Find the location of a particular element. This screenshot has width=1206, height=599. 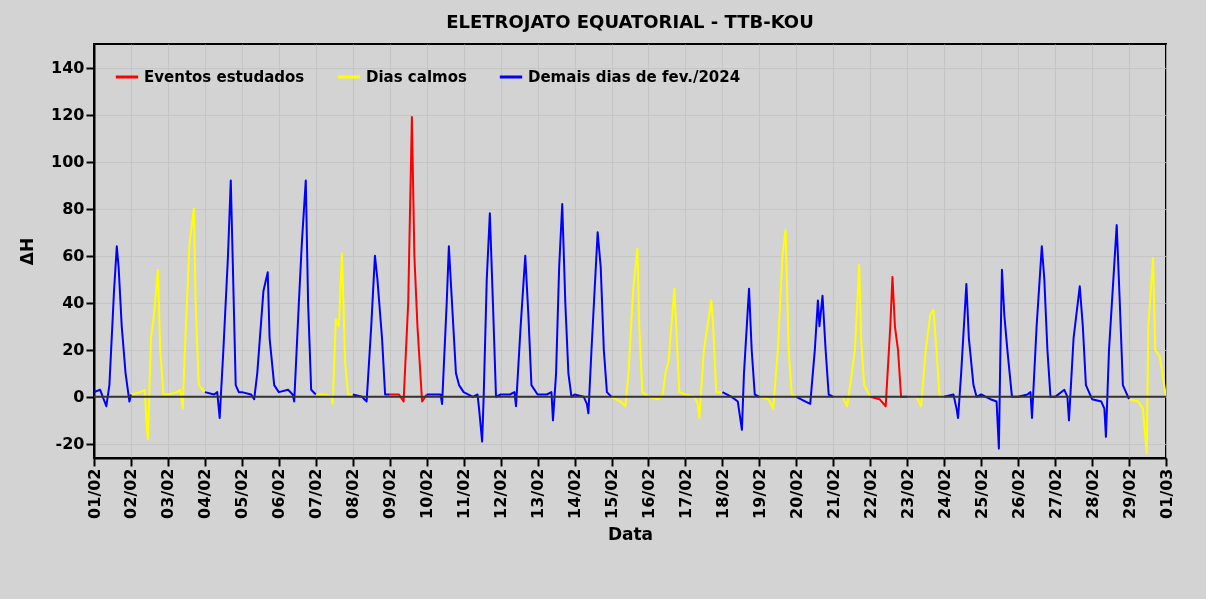

y-tick-label: 100 is located at coordinates (68, 162).